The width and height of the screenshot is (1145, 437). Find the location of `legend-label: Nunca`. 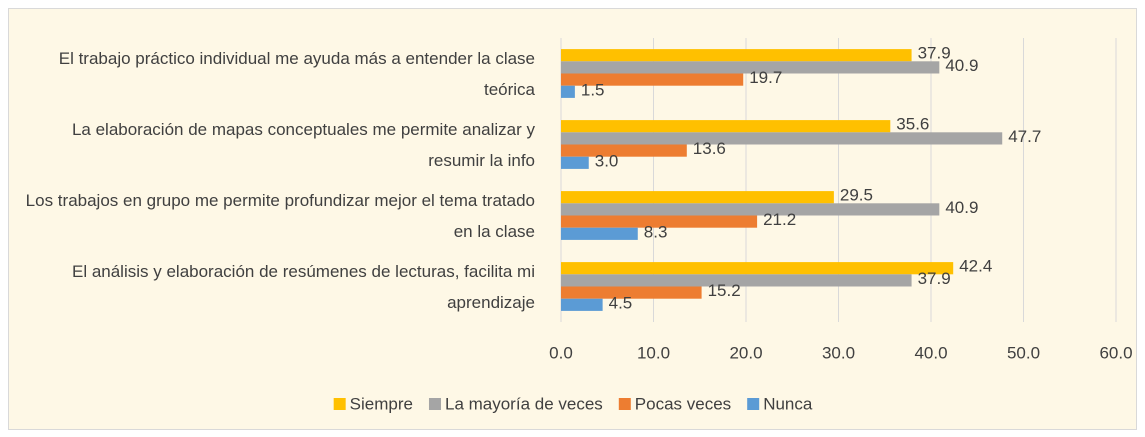

legend-label: Nunca is located at coordinates (788, 403).